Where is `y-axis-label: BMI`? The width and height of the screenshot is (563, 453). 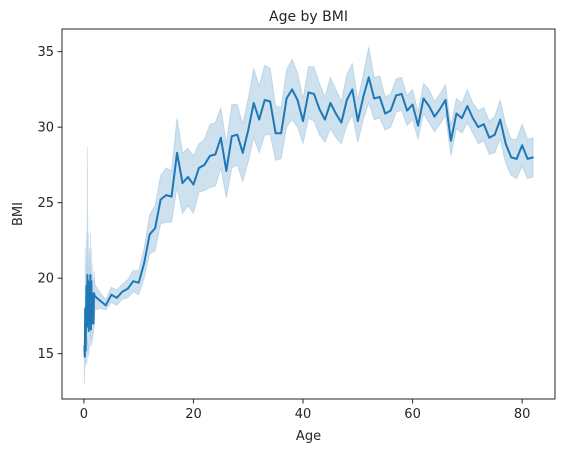
y-axis-label: BMI is located at coordinates (18, 214).